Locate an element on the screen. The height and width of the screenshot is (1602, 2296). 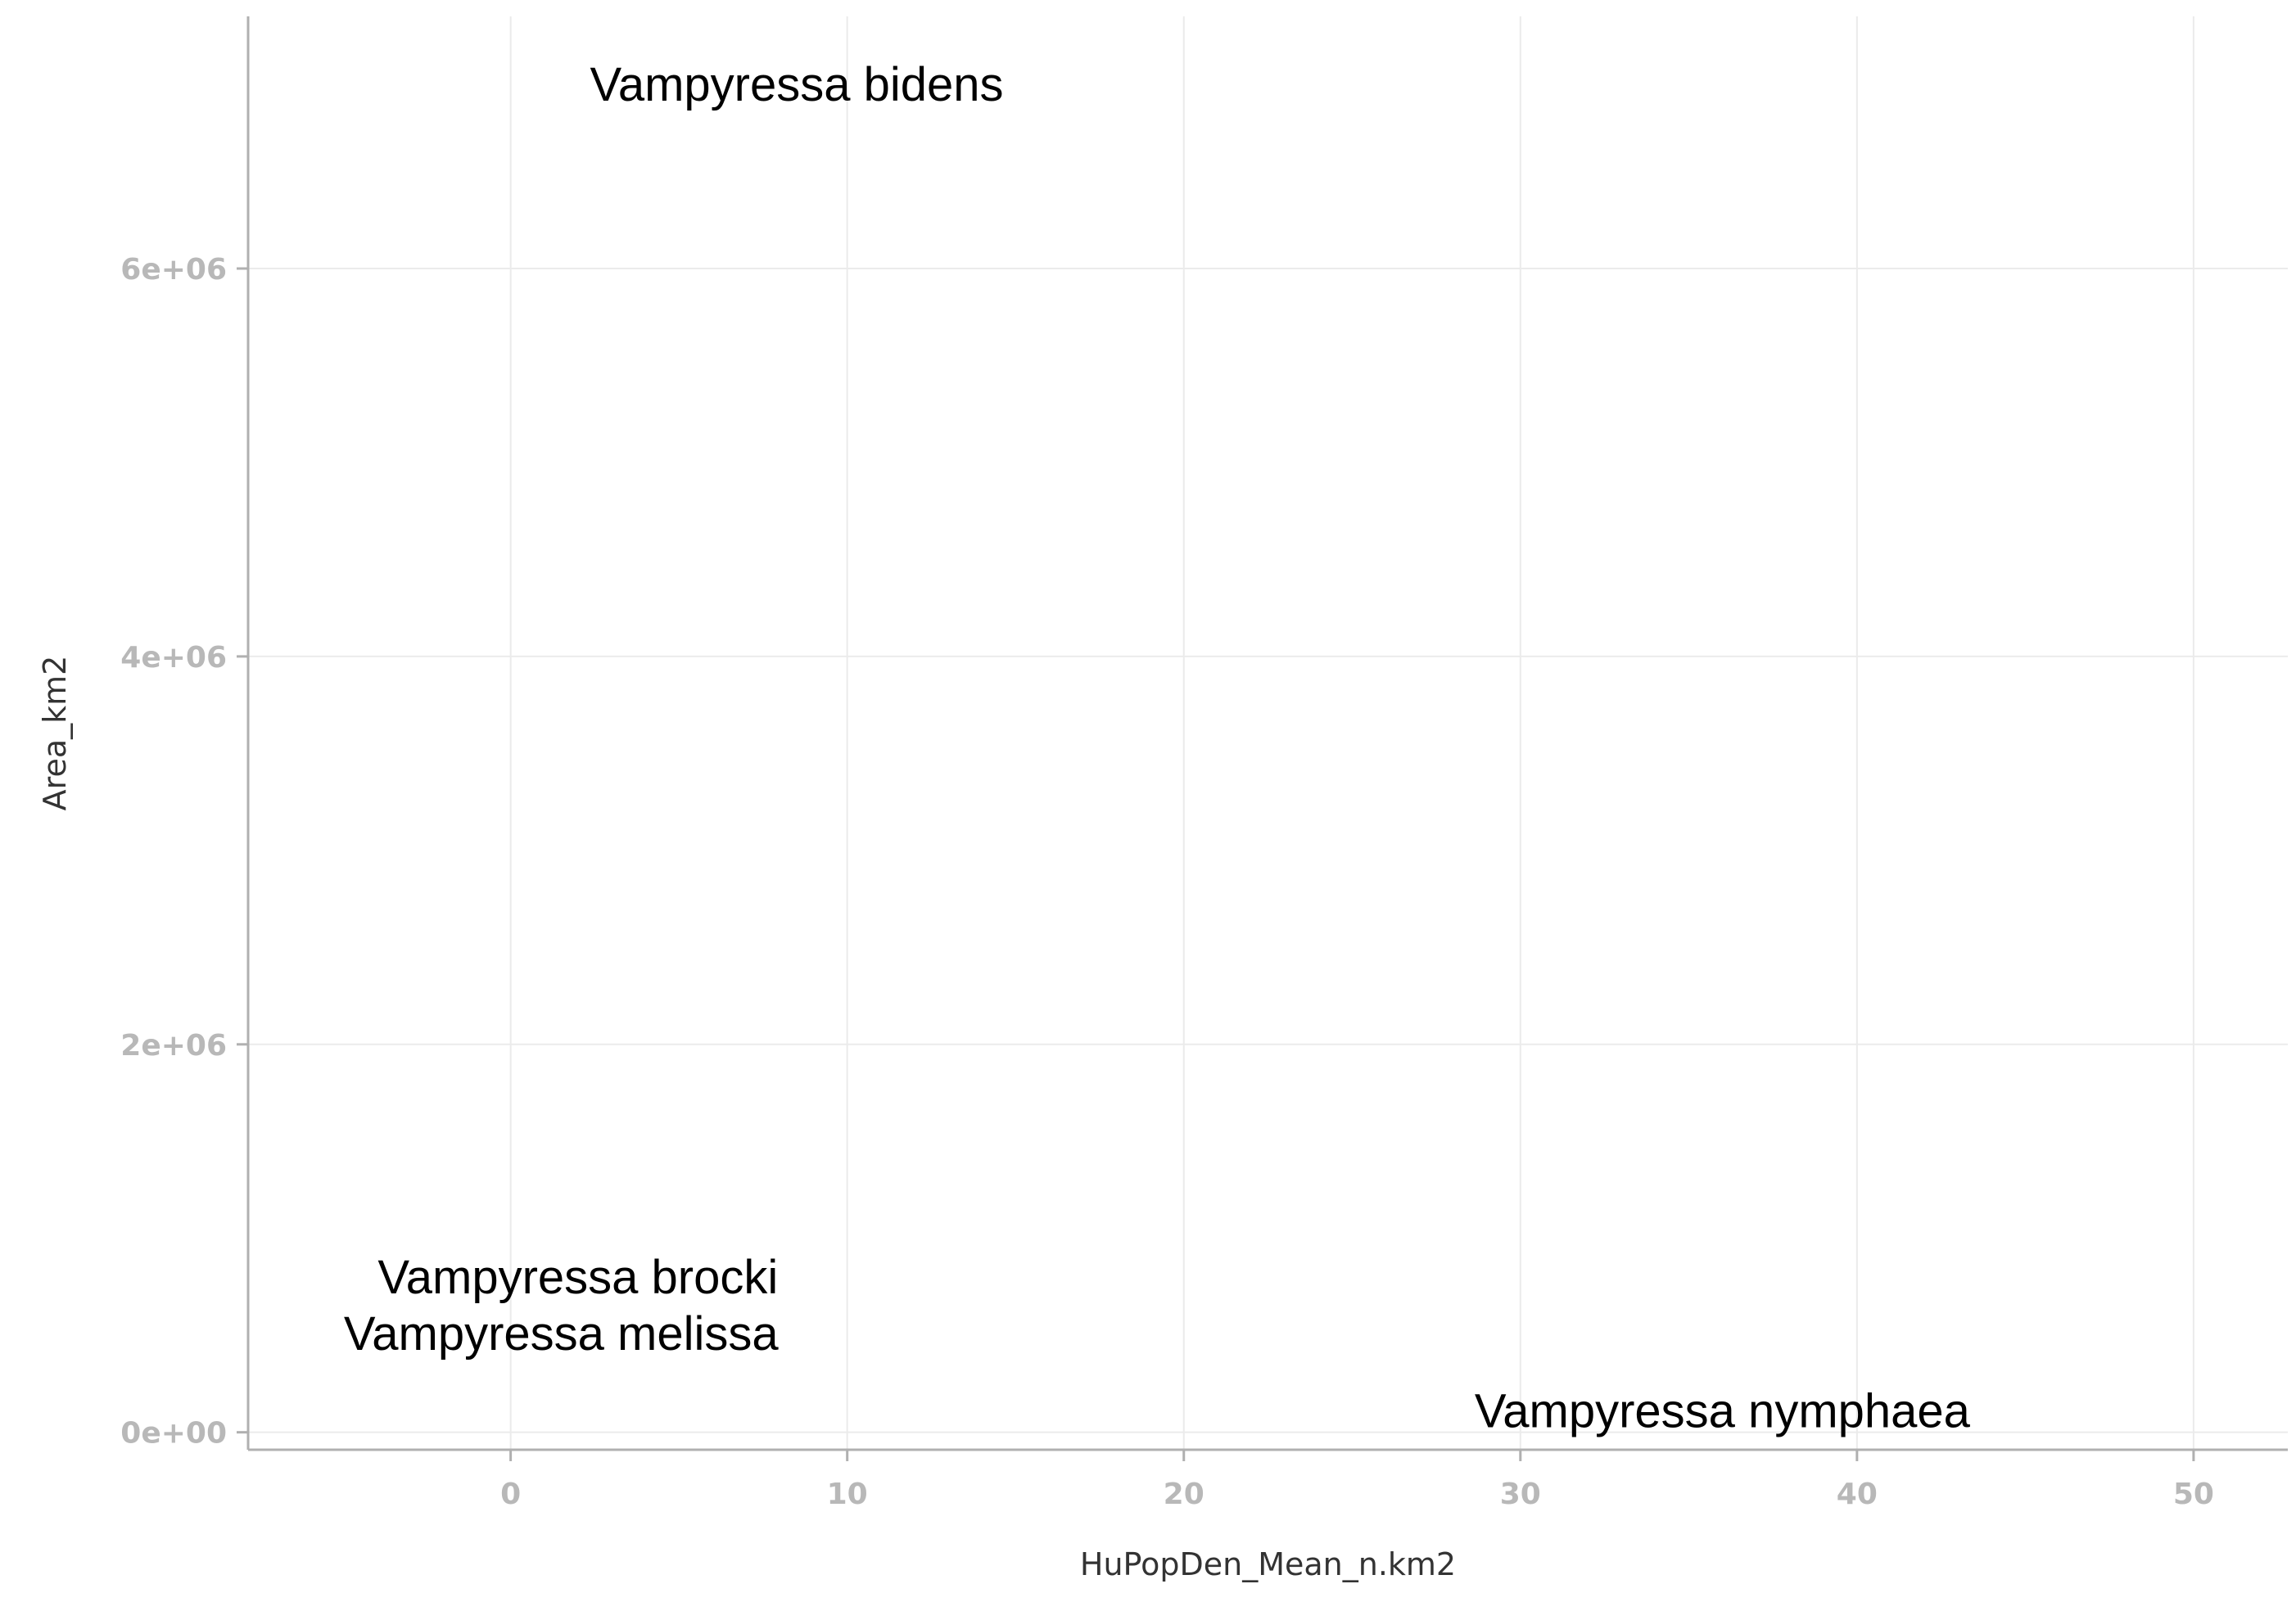
x-tick-label: 40 is located at coordinates (1858, 1494).